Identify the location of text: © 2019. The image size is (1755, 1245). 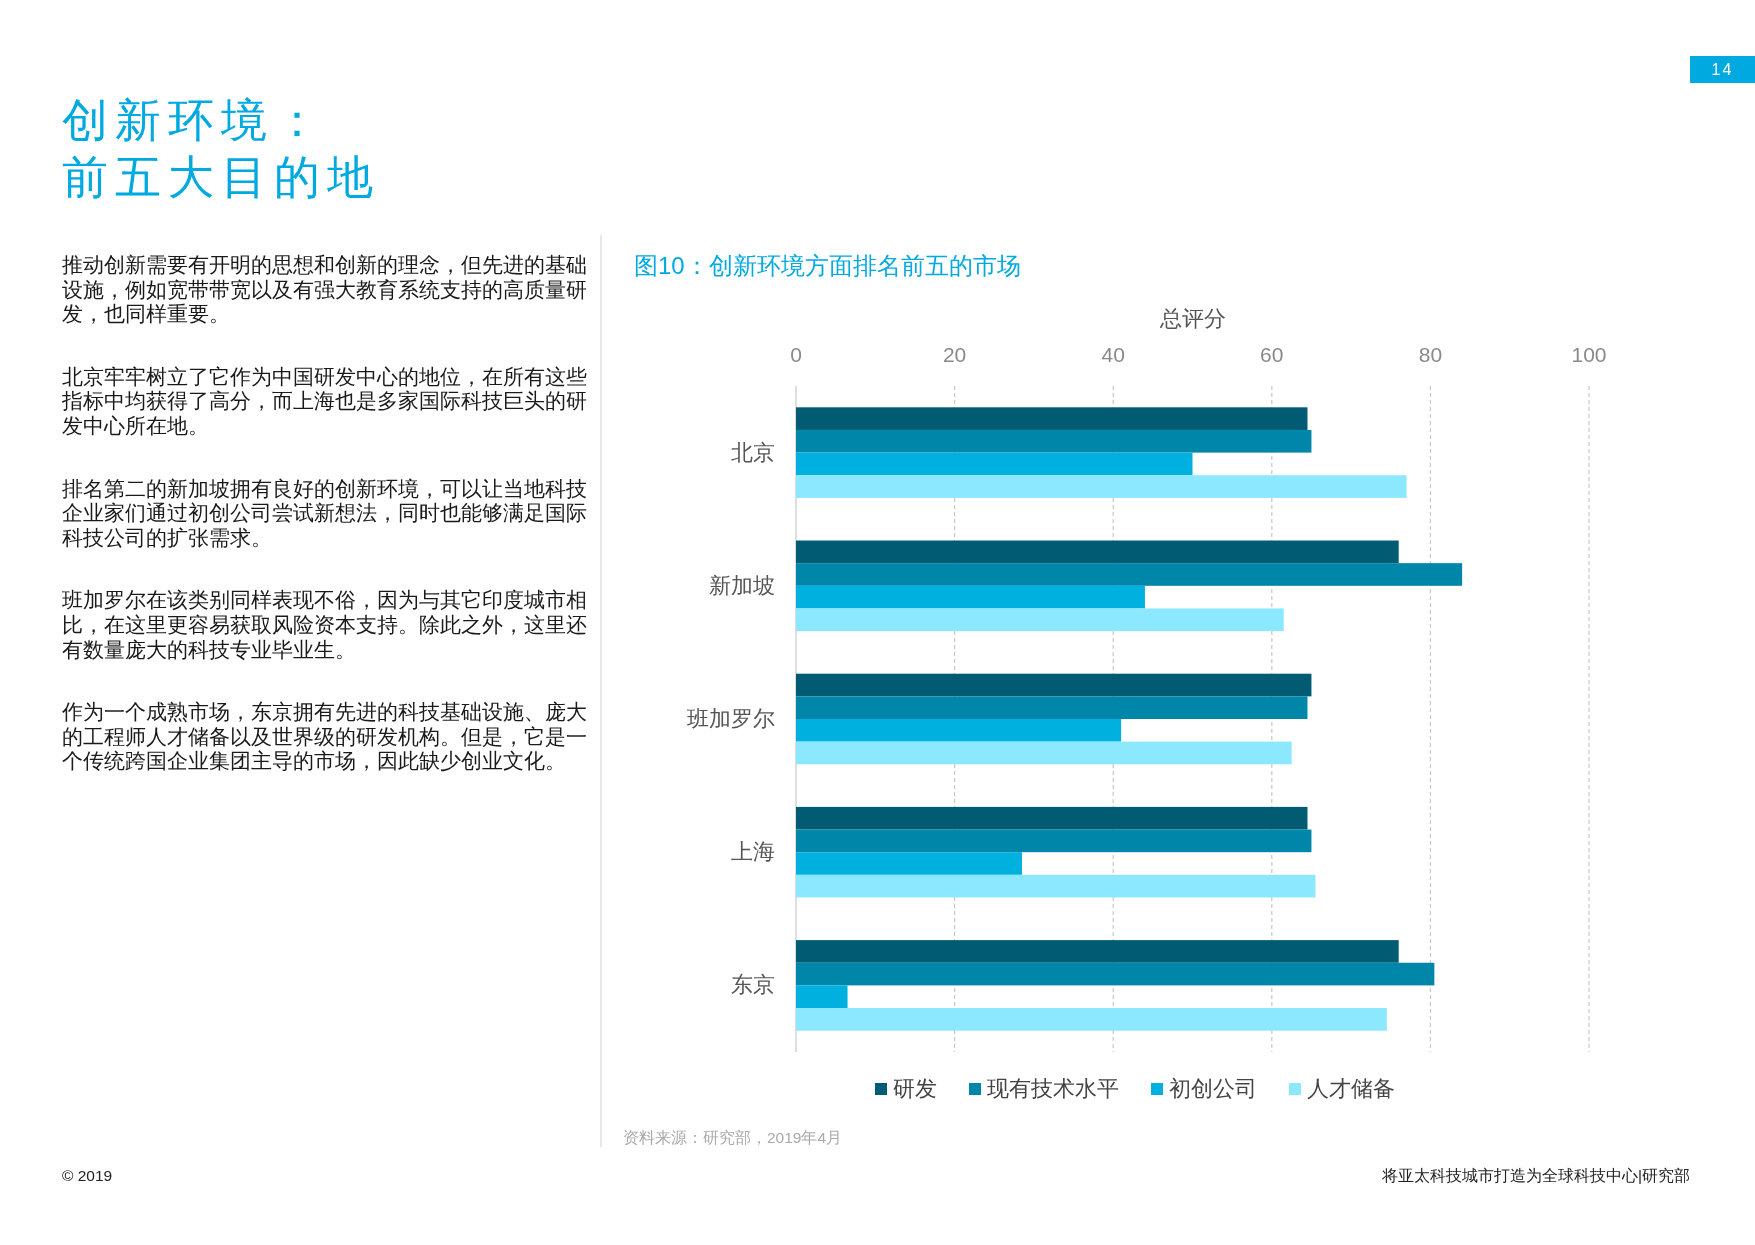
(87, 1176).